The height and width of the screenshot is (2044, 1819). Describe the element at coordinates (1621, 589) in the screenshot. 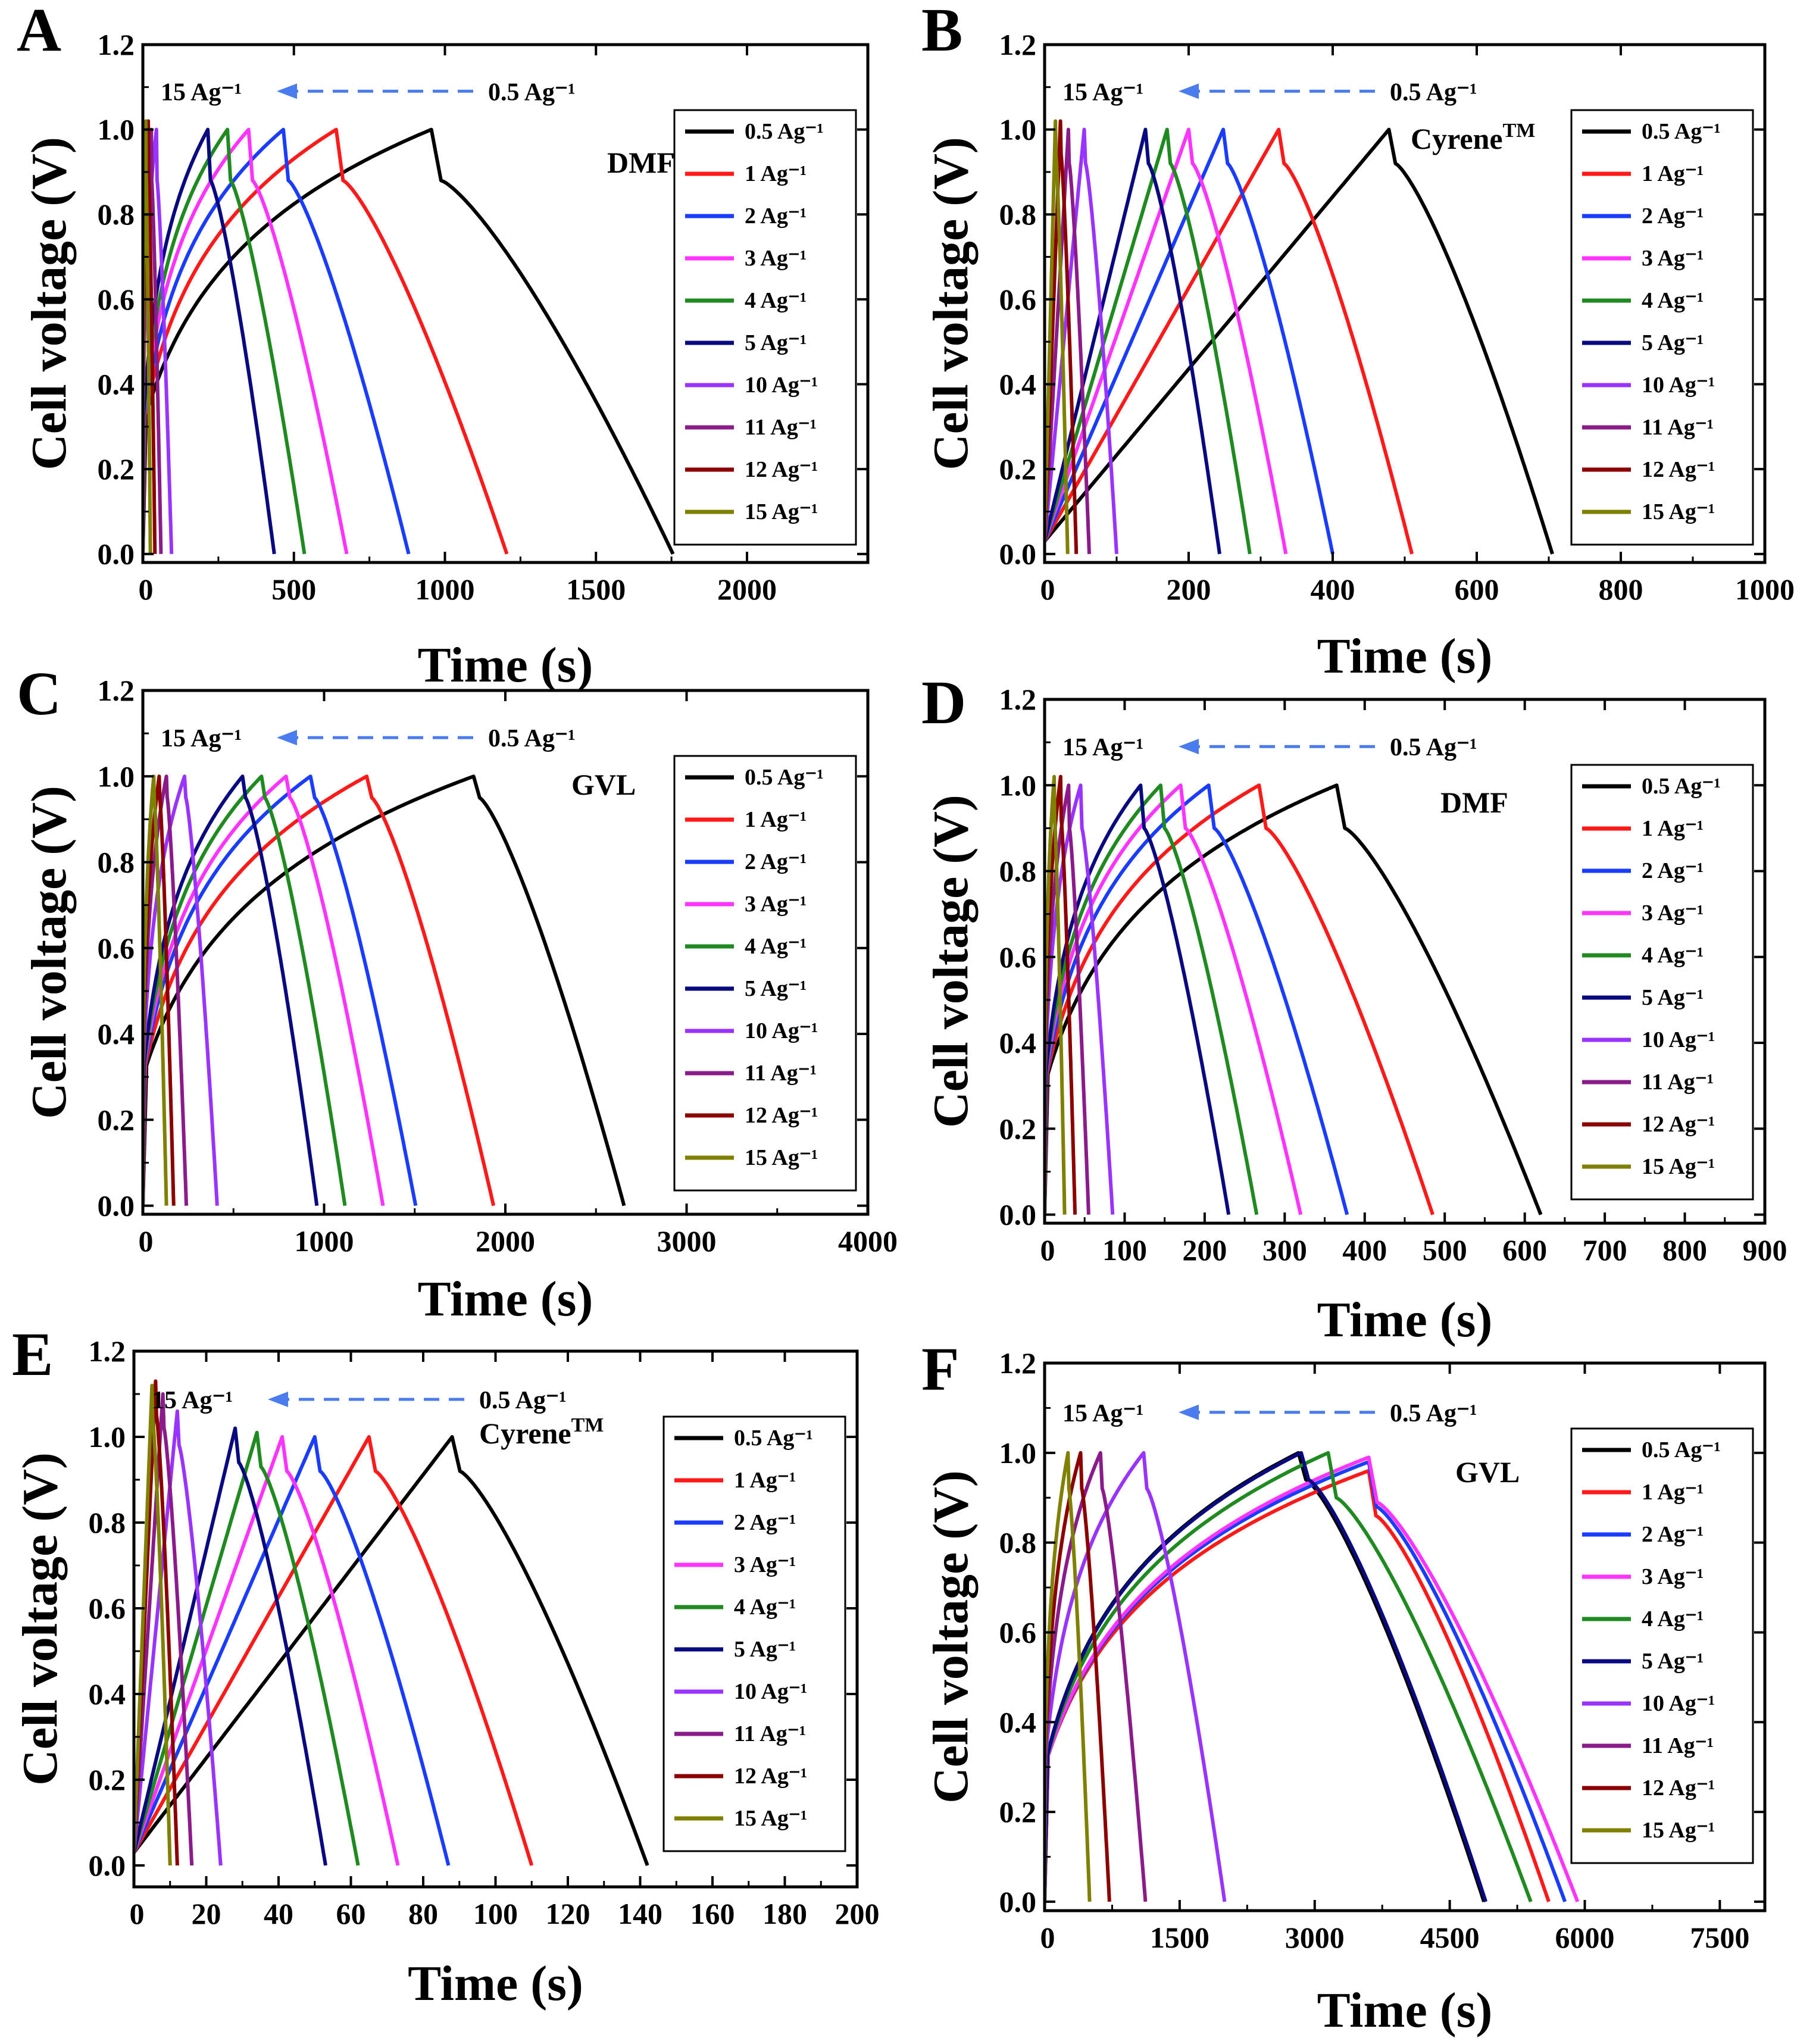

I see `x-tick-label: 800` at that location.